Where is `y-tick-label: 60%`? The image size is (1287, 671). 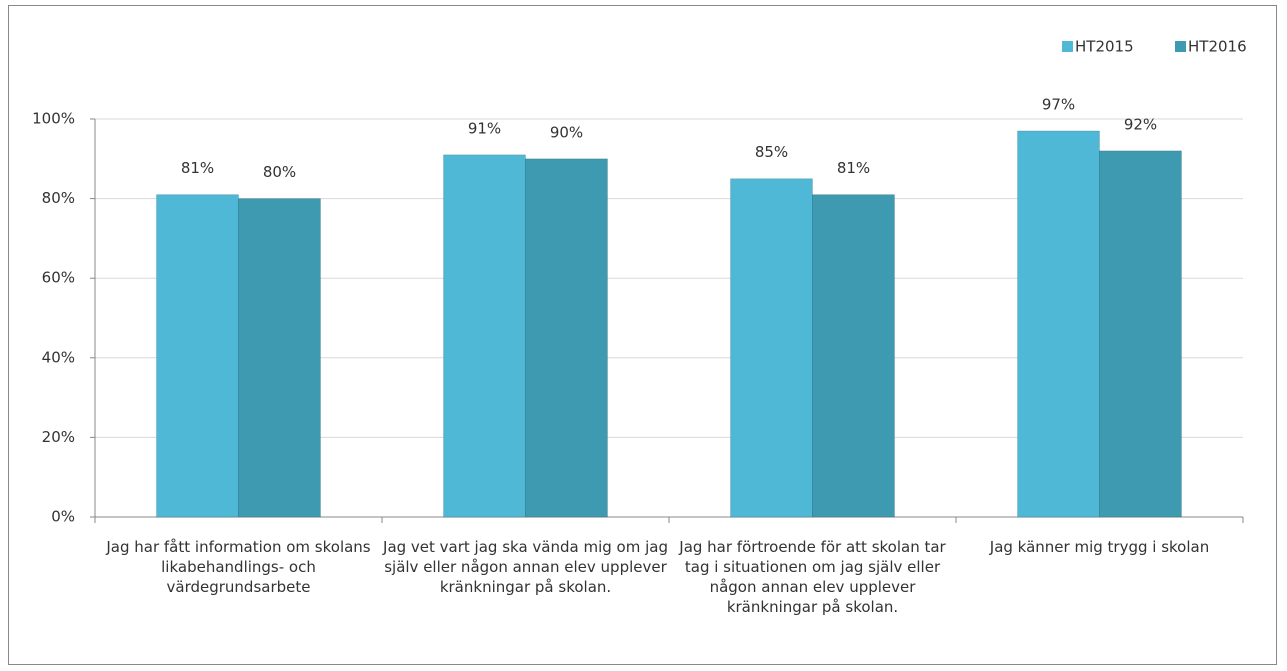
y-tick-label: 60% is located at coordinates (58, 278).